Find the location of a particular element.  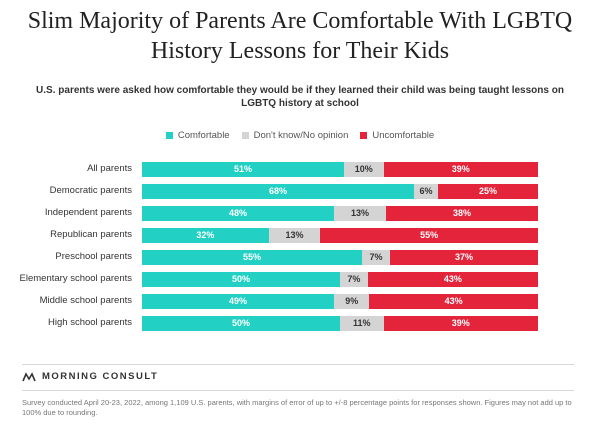

legend-label: Don't know/No opinion is located at coordinates (301, 135).